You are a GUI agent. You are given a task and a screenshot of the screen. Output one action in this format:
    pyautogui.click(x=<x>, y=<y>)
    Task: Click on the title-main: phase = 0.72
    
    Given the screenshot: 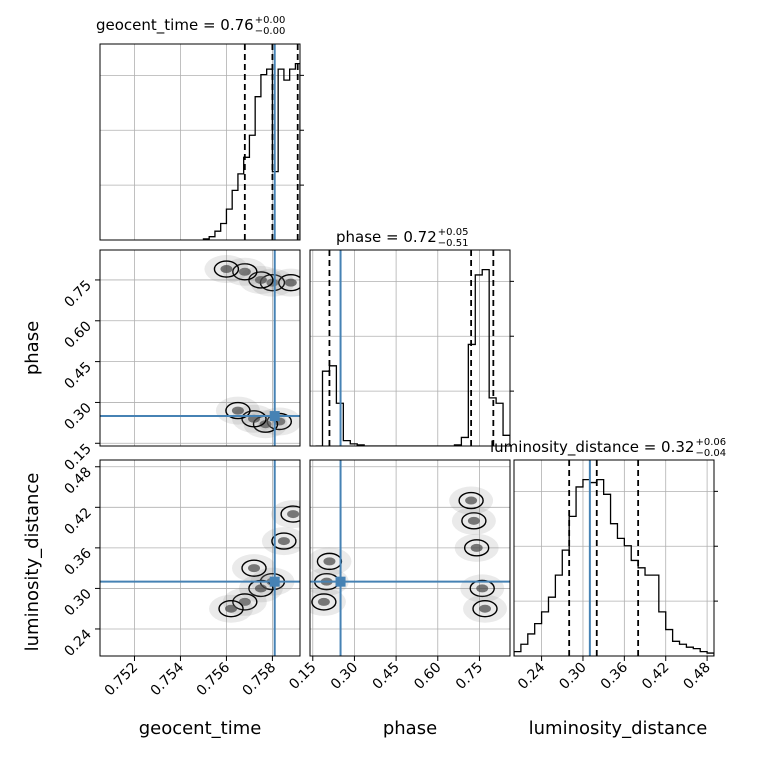 What is the action you would take?
    pyautogui.click(x=386, y=237)
    